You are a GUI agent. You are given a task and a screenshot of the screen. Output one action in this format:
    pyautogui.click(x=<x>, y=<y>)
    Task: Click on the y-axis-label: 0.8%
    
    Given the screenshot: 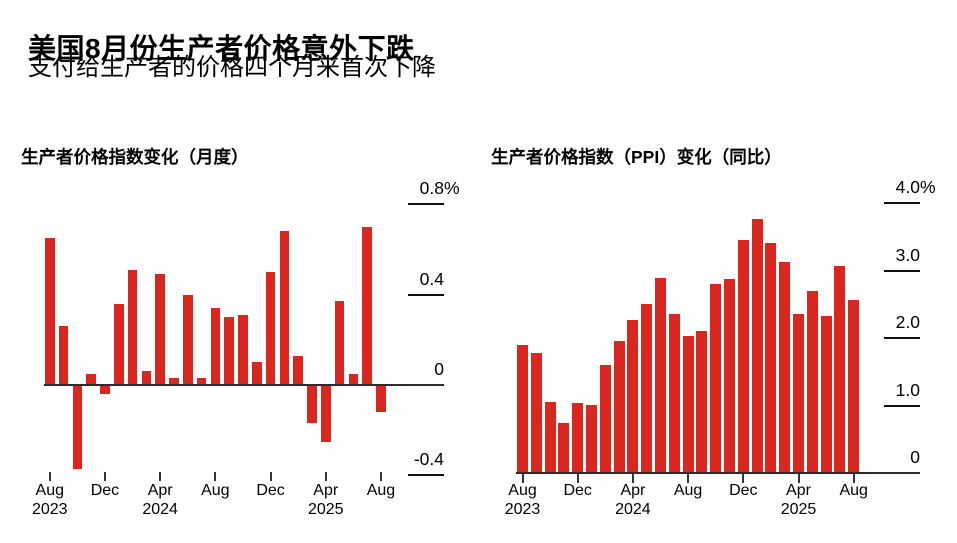 What is the action you would take?
    pyautogui.click(x=402, y=188)
    